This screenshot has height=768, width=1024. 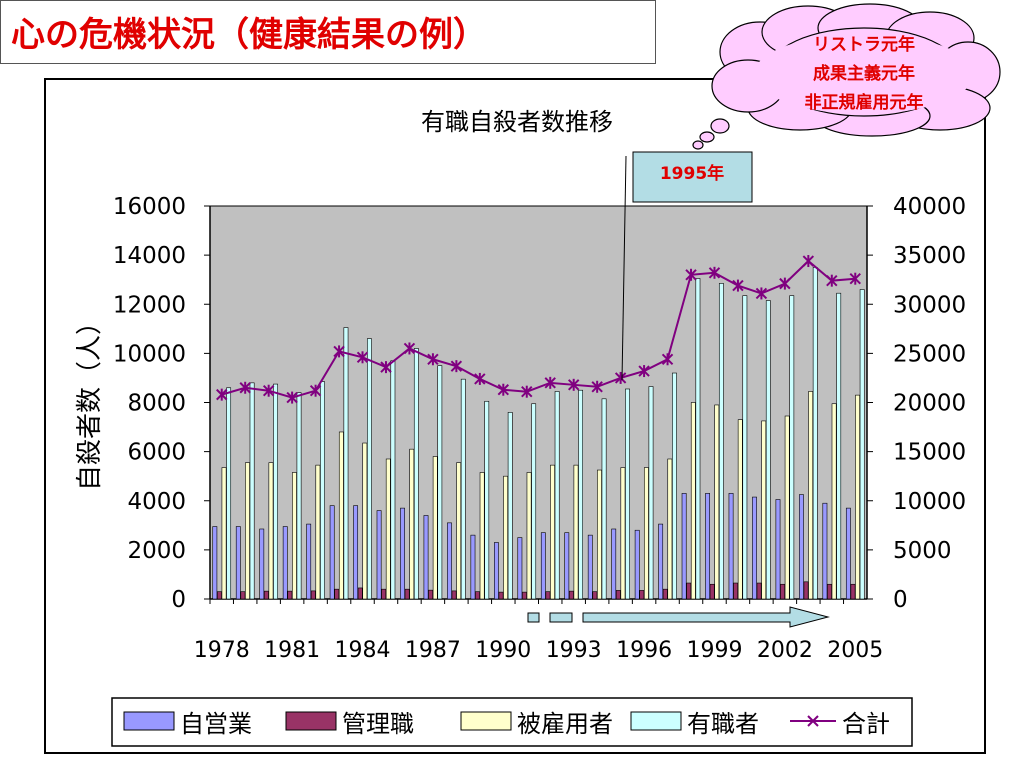 What do you see at coordinates (929, 305) in the screenshot?
I see `y2-tick-label: 30000` at bounding box center [929, 305].